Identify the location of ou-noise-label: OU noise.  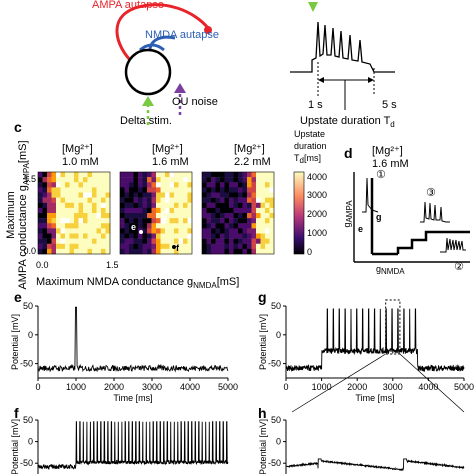
(195, 102).